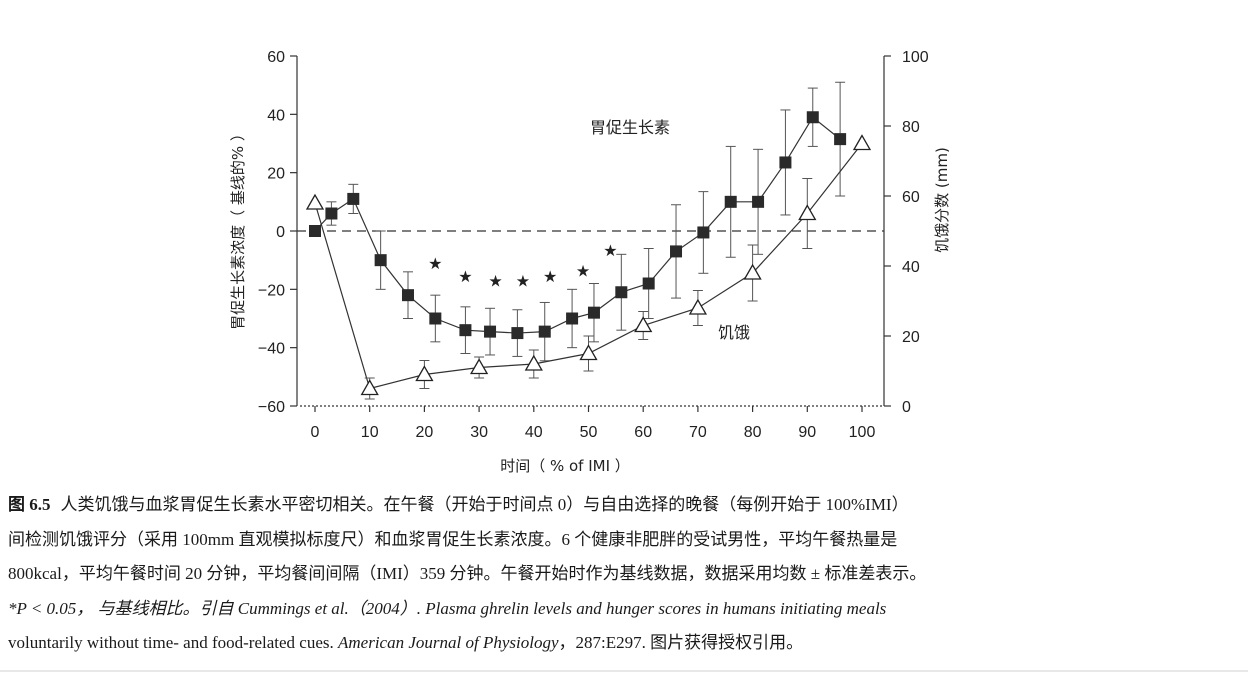 The image size is (1248, 678). Describe the element at coordinates (942, 200) in the screenshot. I see `y-right-axis-title: 饥饿分数 (mm)` at that location.